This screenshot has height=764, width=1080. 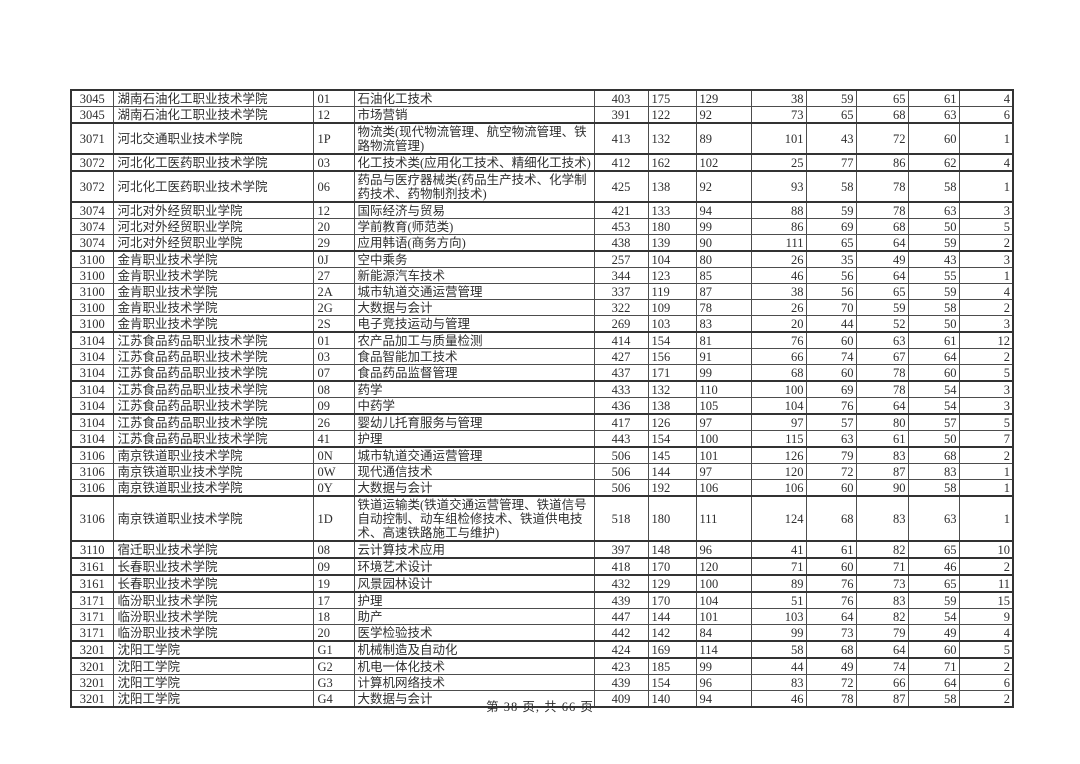 I want to click on cell-major-code: 18, so click(x=333, y=616).